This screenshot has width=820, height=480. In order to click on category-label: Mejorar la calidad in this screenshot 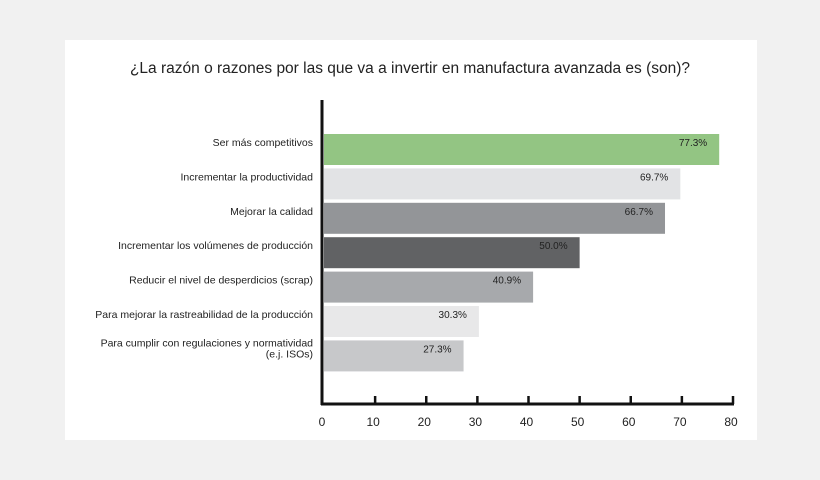, I will do `click(271, 212)`.